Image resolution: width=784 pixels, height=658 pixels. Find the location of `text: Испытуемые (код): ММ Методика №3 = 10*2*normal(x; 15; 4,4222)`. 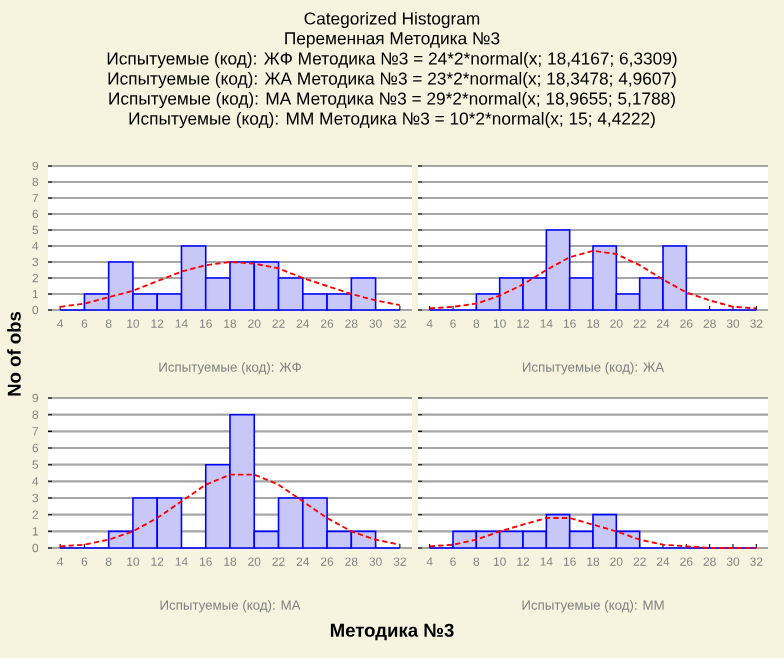

text: Испытуемые (код): ММ Методика №3 = 10*2*normal(x; 15; 4,4222) is located at coordinates (392, 120).